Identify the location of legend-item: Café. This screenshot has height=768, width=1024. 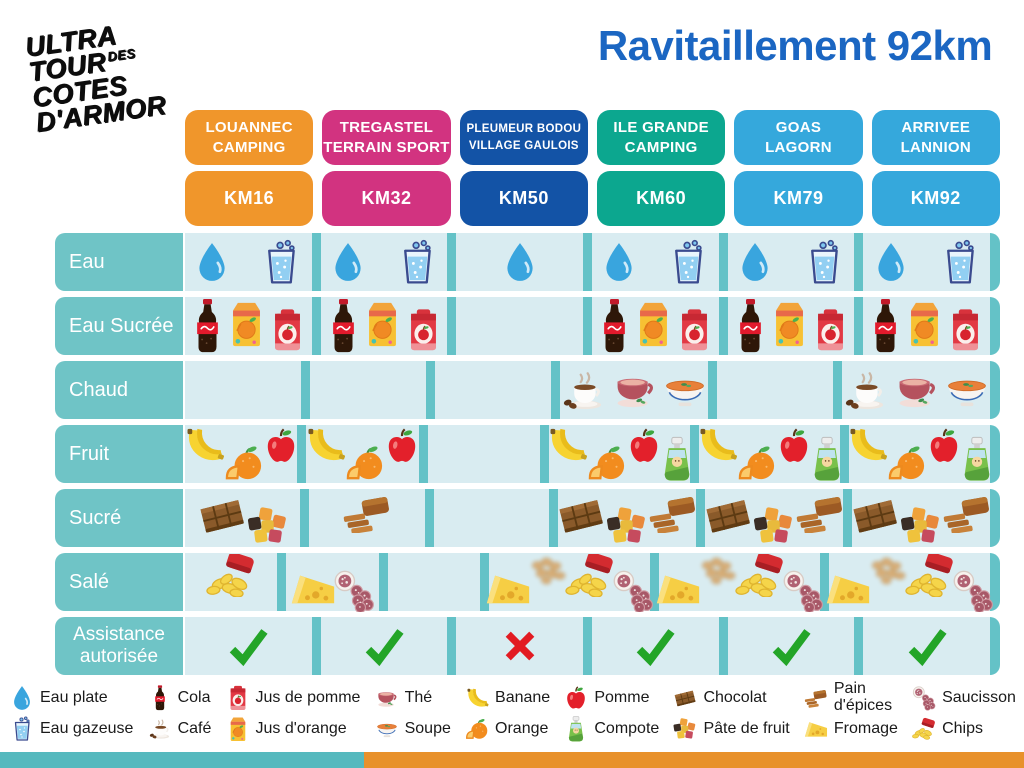
(180, 729).